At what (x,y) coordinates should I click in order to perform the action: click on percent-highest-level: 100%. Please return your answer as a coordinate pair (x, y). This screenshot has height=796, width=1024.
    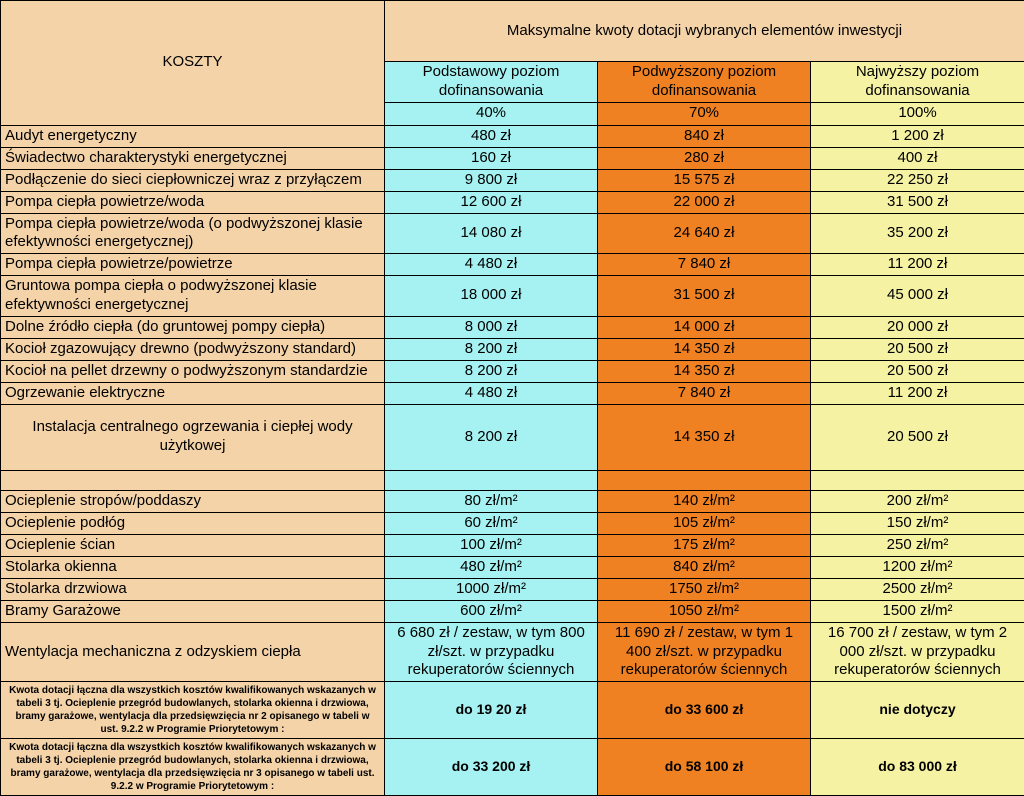
    Looking at the image, I should click on (917, 113).